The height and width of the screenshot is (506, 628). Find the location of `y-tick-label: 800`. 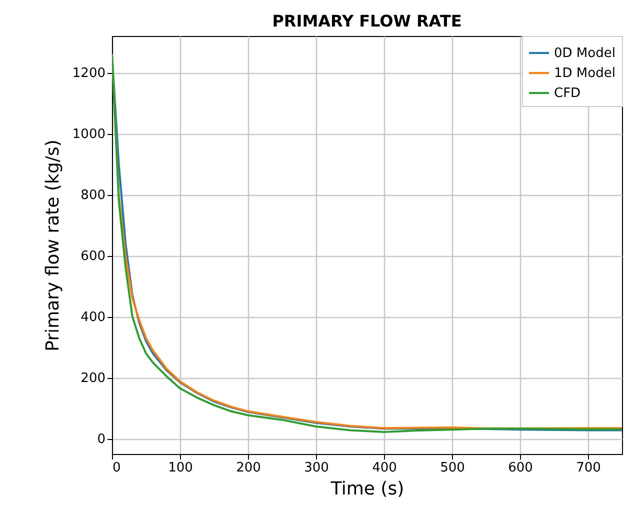

y-tick-label: 800 is located at coordinates (93, 196).